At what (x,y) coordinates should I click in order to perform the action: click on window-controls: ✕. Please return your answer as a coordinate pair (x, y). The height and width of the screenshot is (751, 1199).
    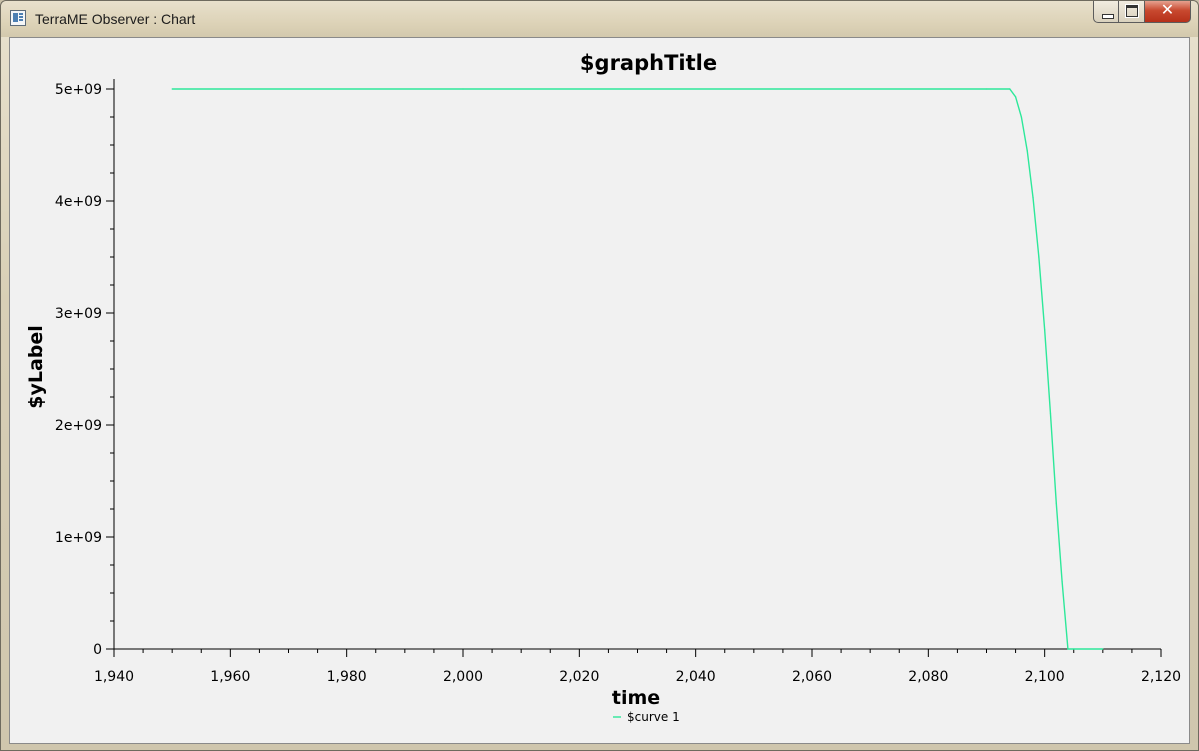
    Looking at the image, I should click on (1142, 13).